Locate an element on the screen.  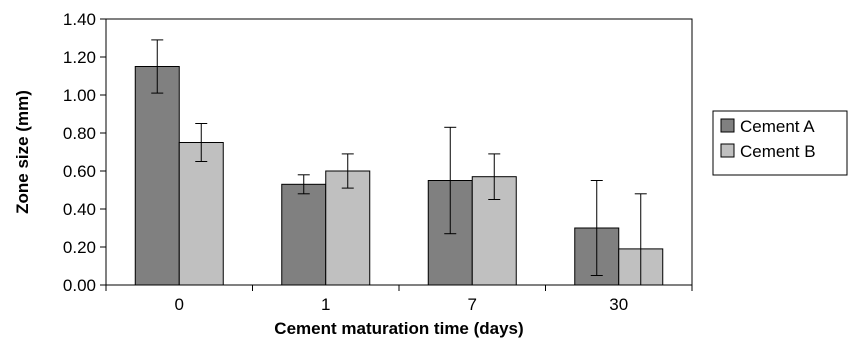
x-tick-label: 0 is located at coordinates (179, 304).